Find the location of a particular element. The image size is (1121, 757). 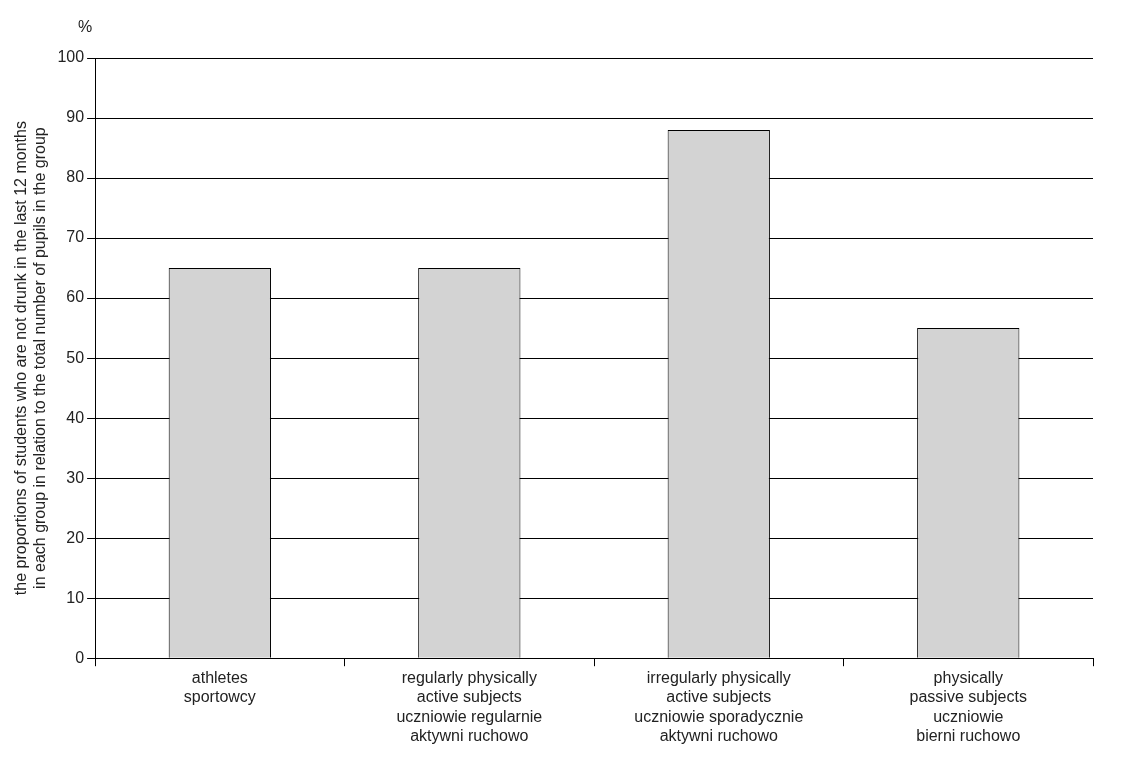

x-tick-label: regularly physically active subjects uczniowie regularnie aktywni ruchowo is located at coordinates (469, 706).